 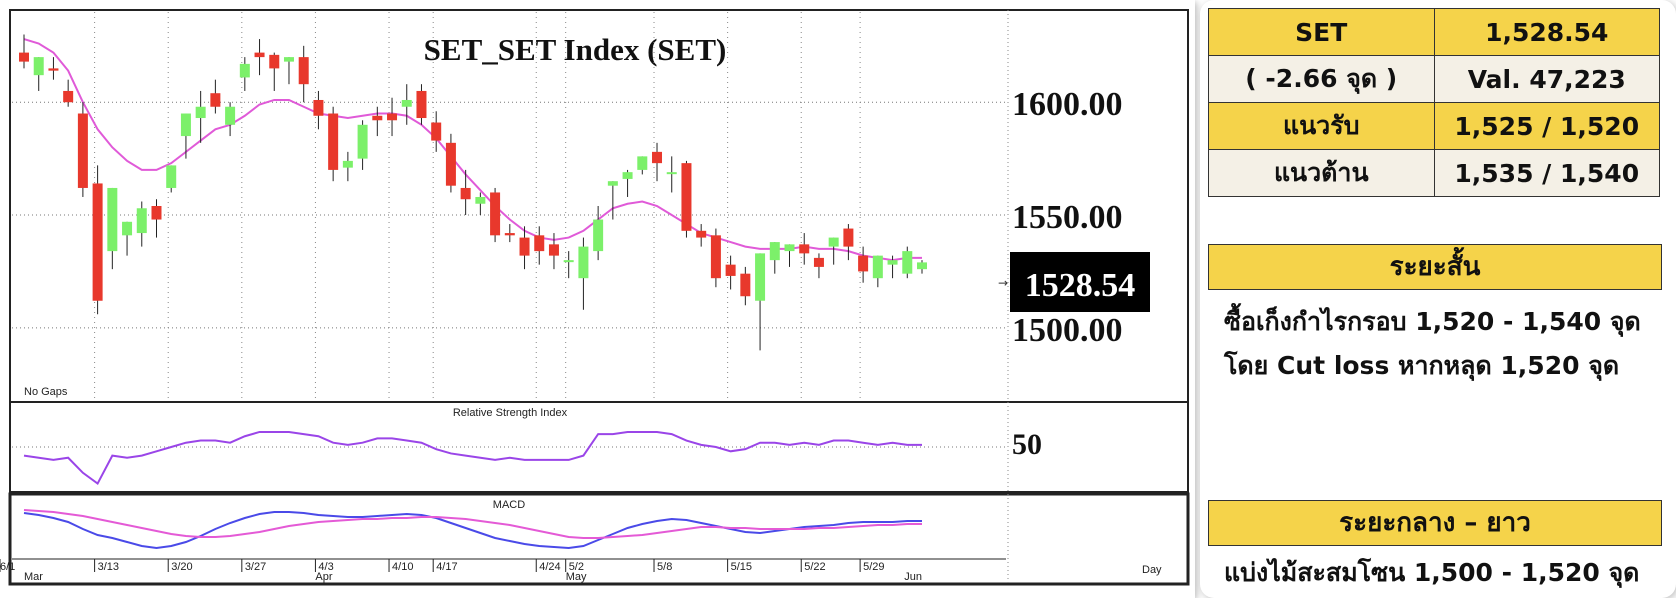 I want to click on quote-value: 1,528.54, so click(x=1546, y=32).